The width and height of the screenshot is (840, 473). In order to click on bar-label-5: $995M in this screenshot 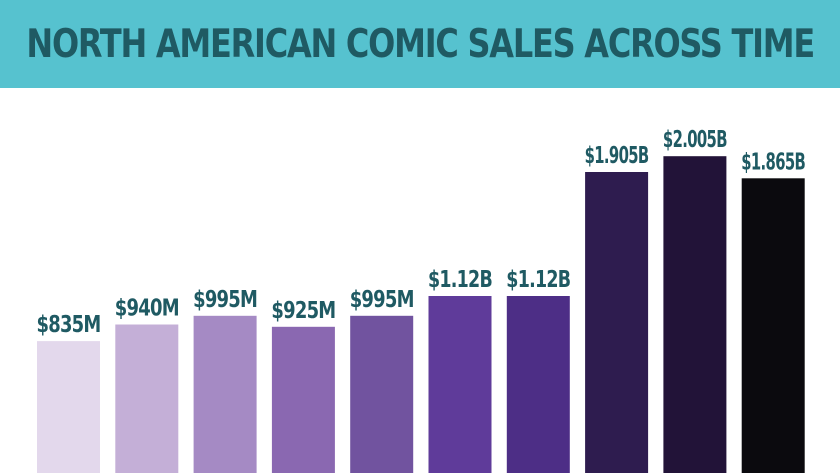, I will do `click(382, 300)`.